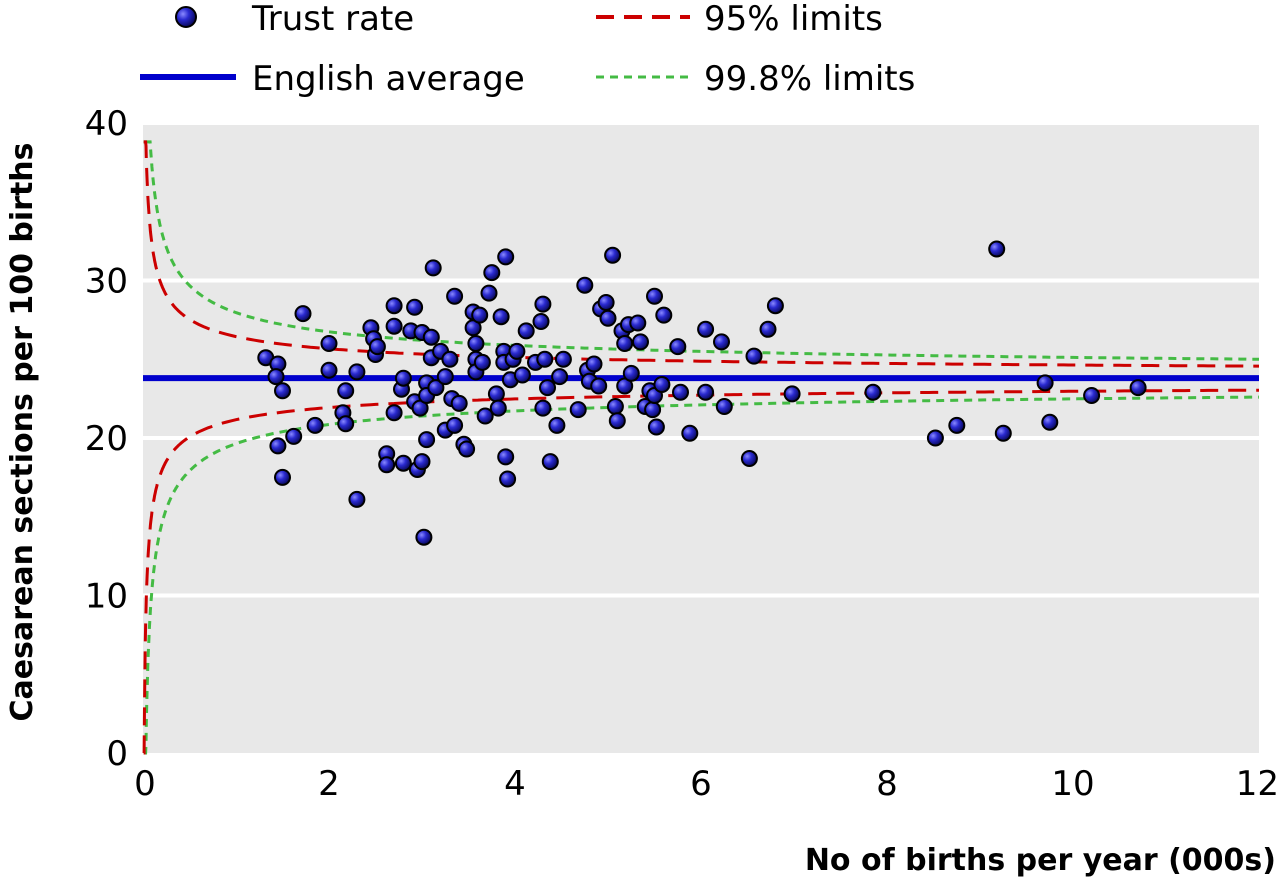 Image resolution: width=1280 pixels, height=885 pixels. Describe the element at coordinates (22, 431) in the screenshot. I see `y-axis-title: Caesarean sections per 100 births` at that location.